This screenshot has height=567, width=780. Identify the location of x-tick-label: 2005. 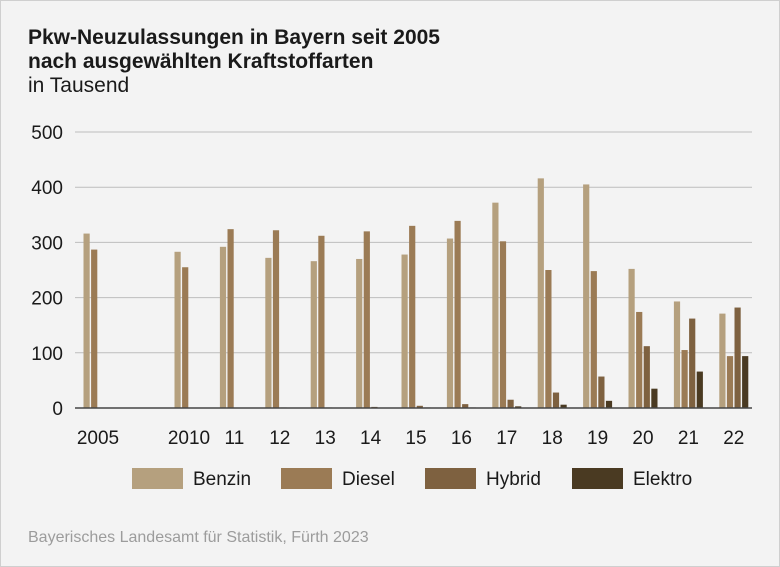
(98, 438).